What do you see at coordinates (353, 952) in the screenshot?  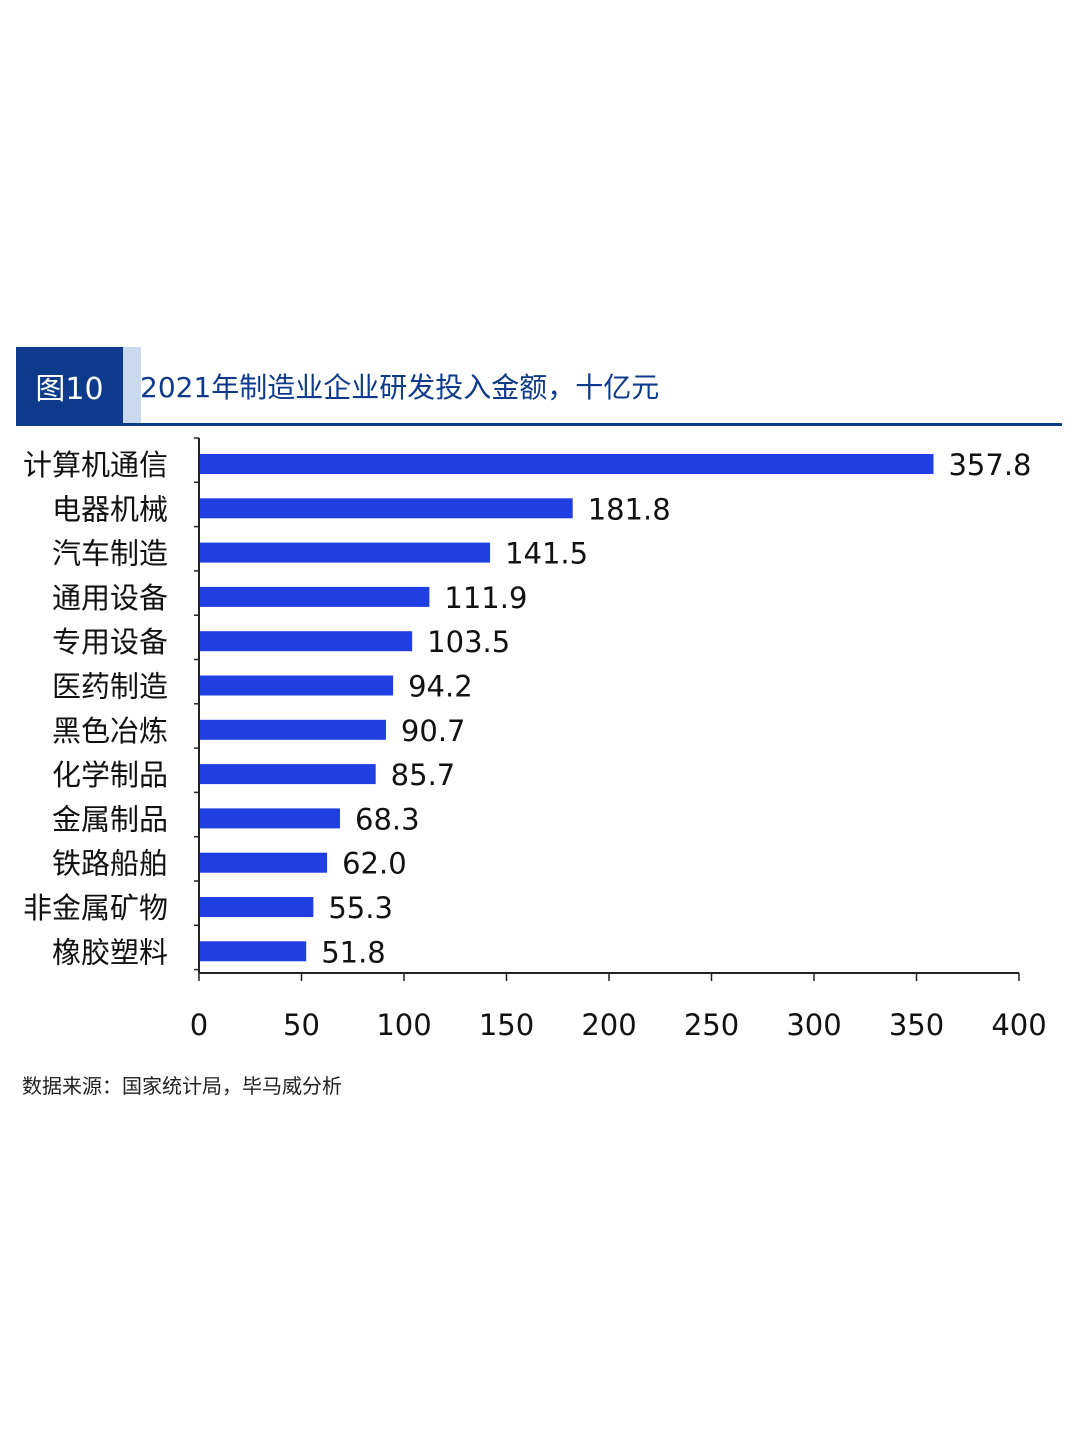 I see `value-label: 51.8` at bounding box center [353, 952].